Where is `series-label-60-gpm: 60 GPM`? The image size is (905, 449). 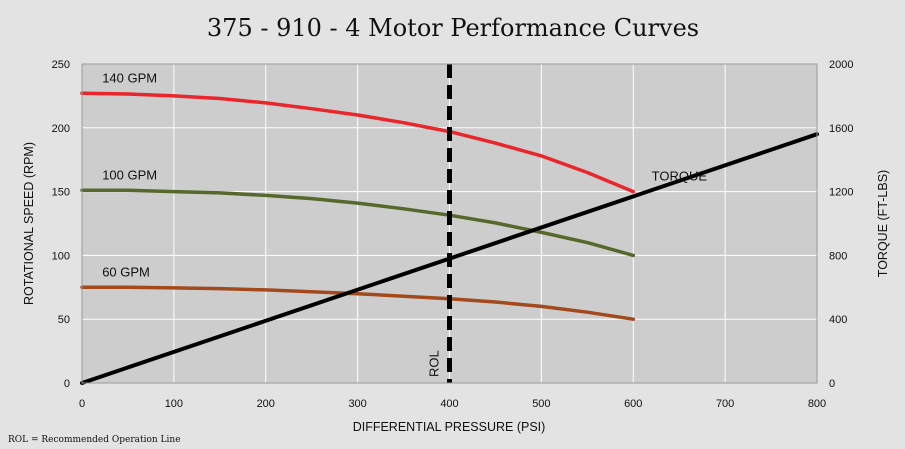 series-label-60-gpm: 60 GPM is located at coordinates (126, 271).